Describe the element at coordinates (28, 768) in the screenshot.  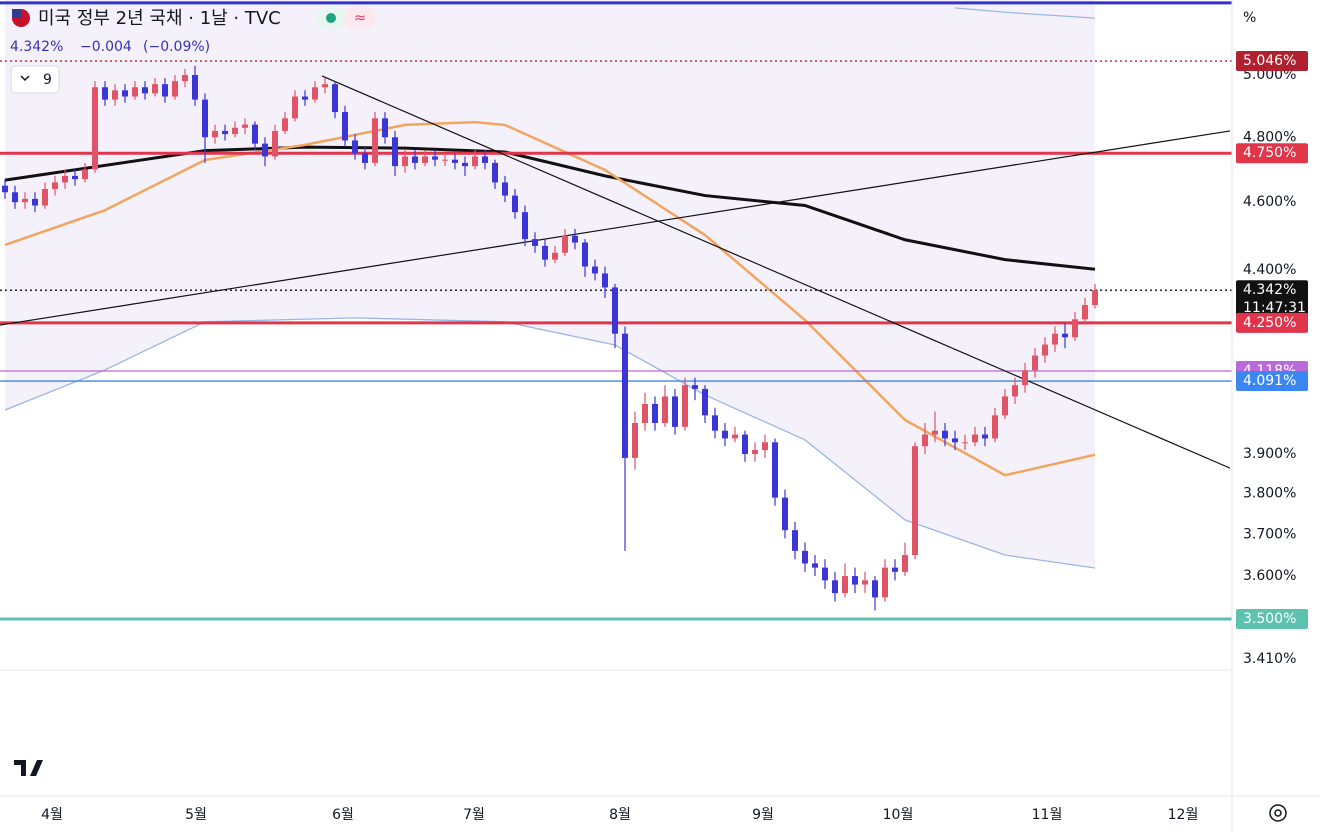
I see `tv-logo` at that location.